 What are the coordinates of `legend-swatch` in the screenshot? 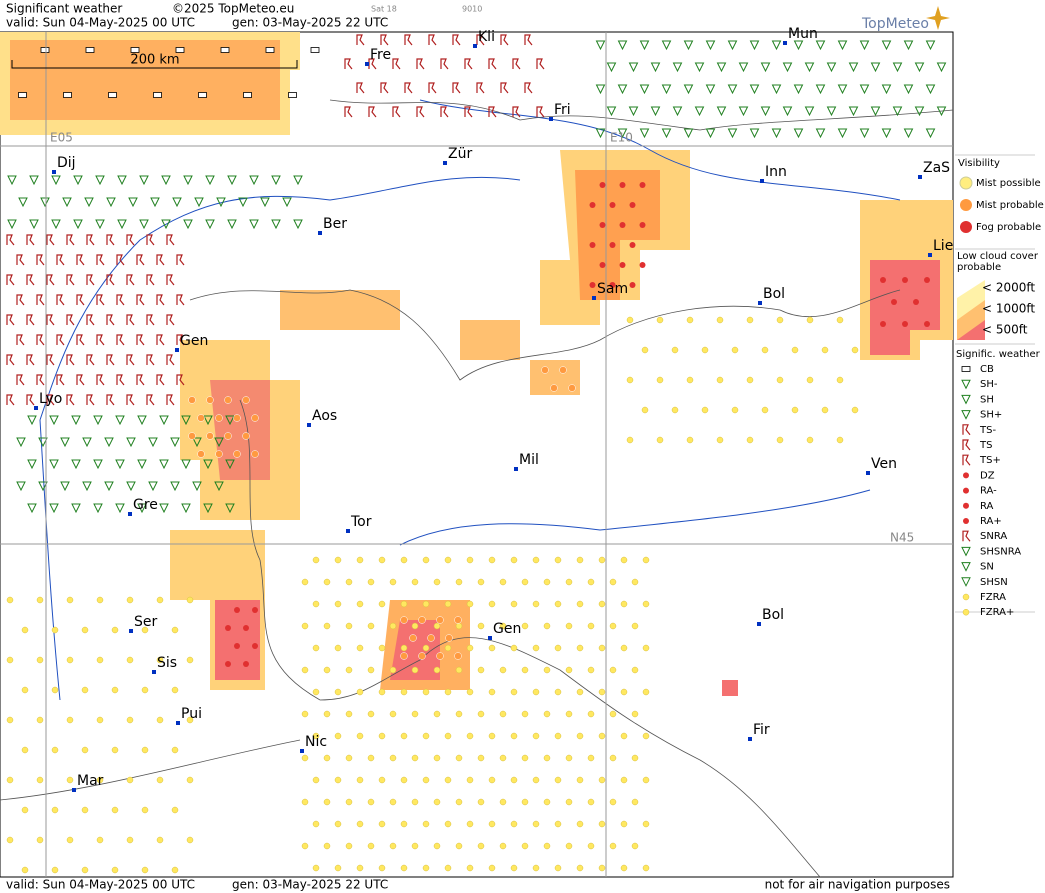 It's located at (966, 183).